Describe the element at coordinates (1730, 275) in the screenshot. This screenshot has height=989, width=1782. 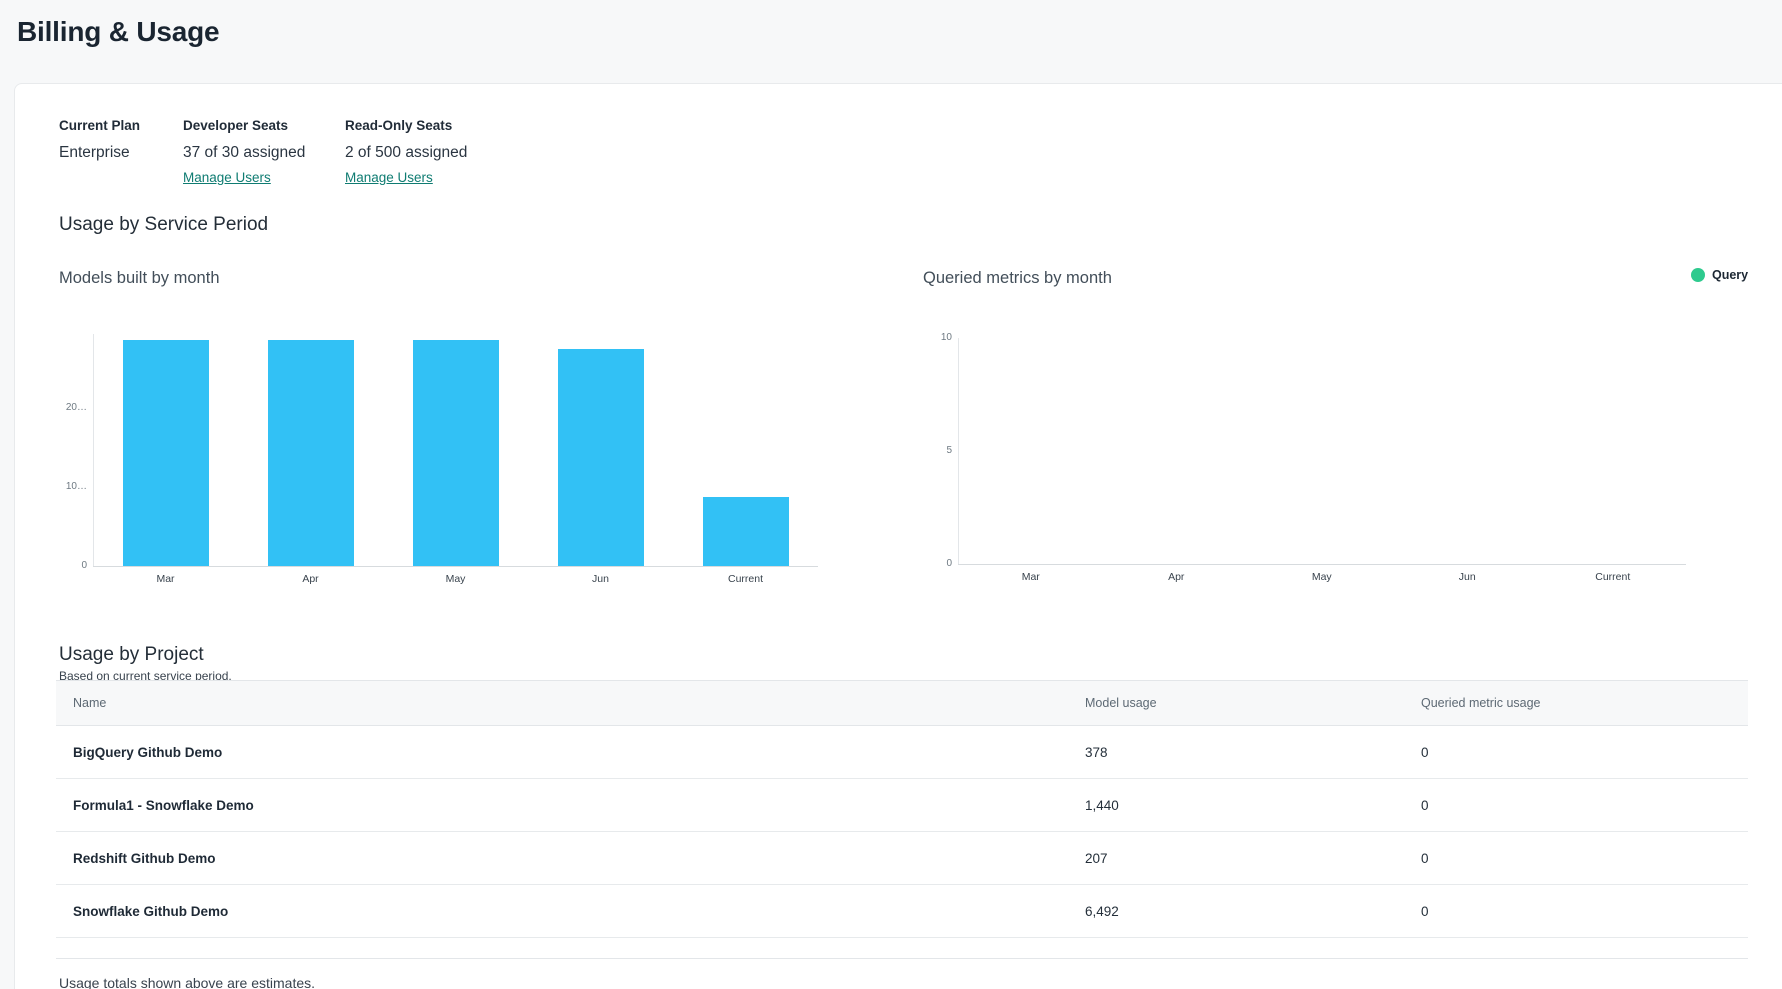
I see `query-legend-label: Query` at that location.